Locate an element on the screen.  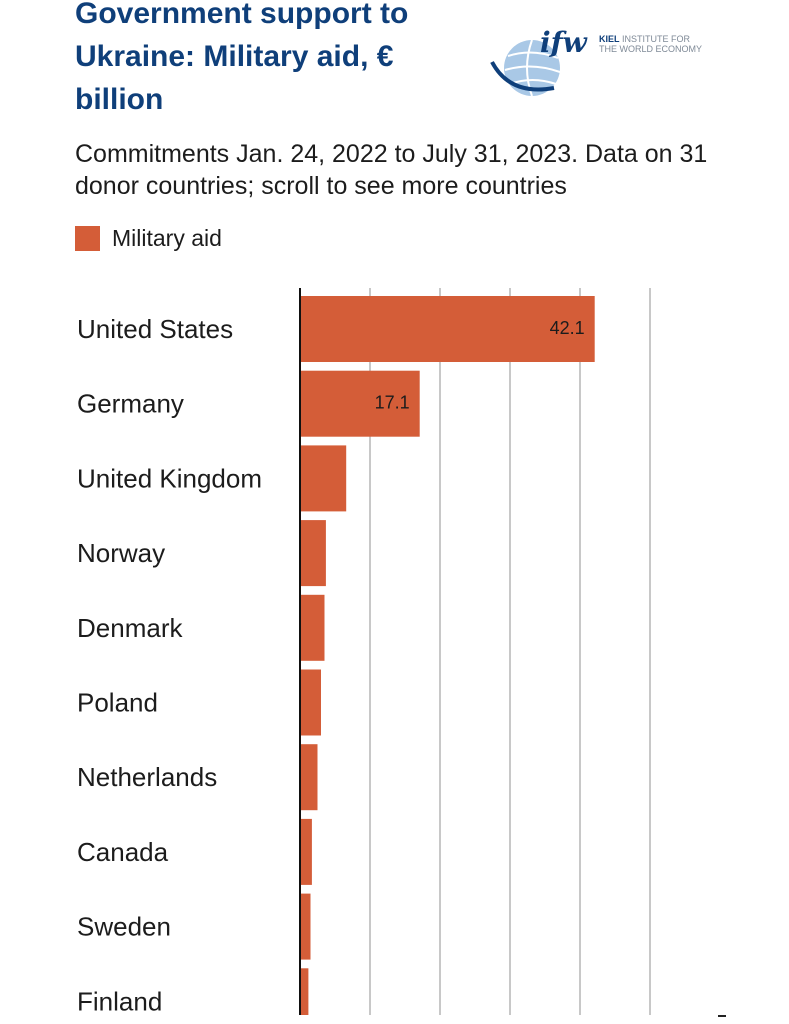
logo-mark: ifw is located at coordinates (563, 42).